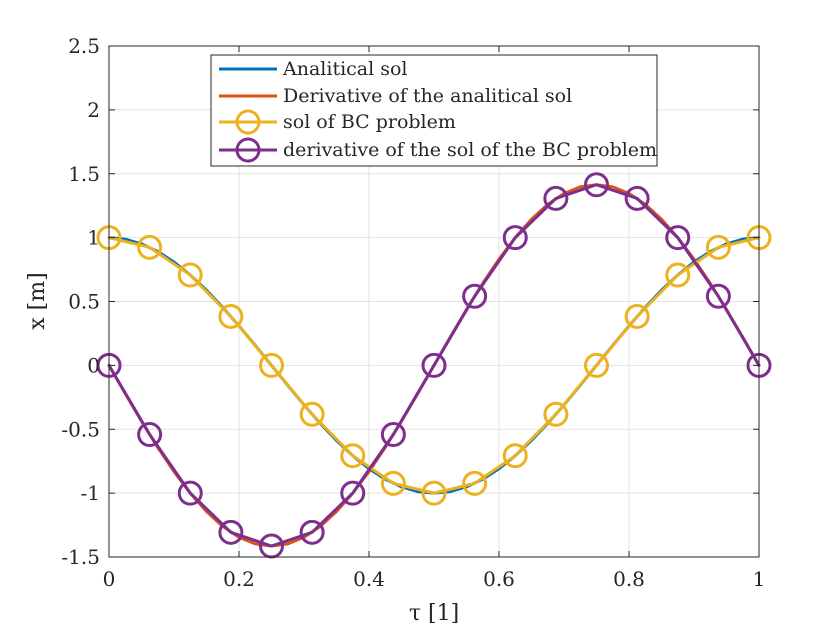 The image size is (840, 630). What do you see at coordinates (93, 238) in the screenshot?
I see `y-tick-label: 1` at bounding box center [93, 238].